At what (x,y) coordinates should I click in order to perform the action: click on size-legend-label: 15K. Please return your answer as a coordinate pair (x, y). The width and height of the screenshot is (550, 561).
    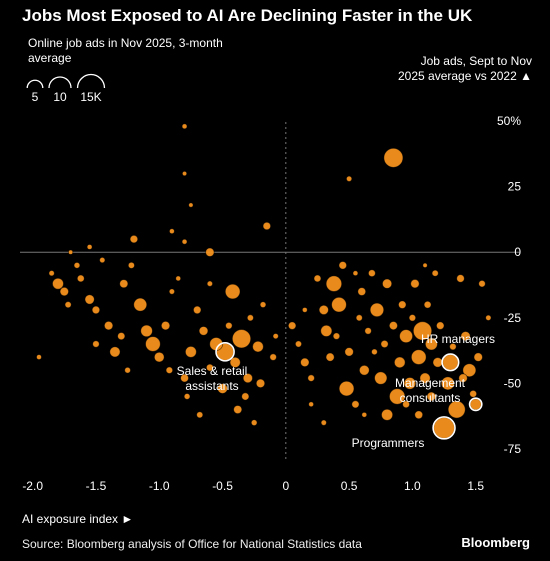
    Looking at the image, I should click on (90, 97).